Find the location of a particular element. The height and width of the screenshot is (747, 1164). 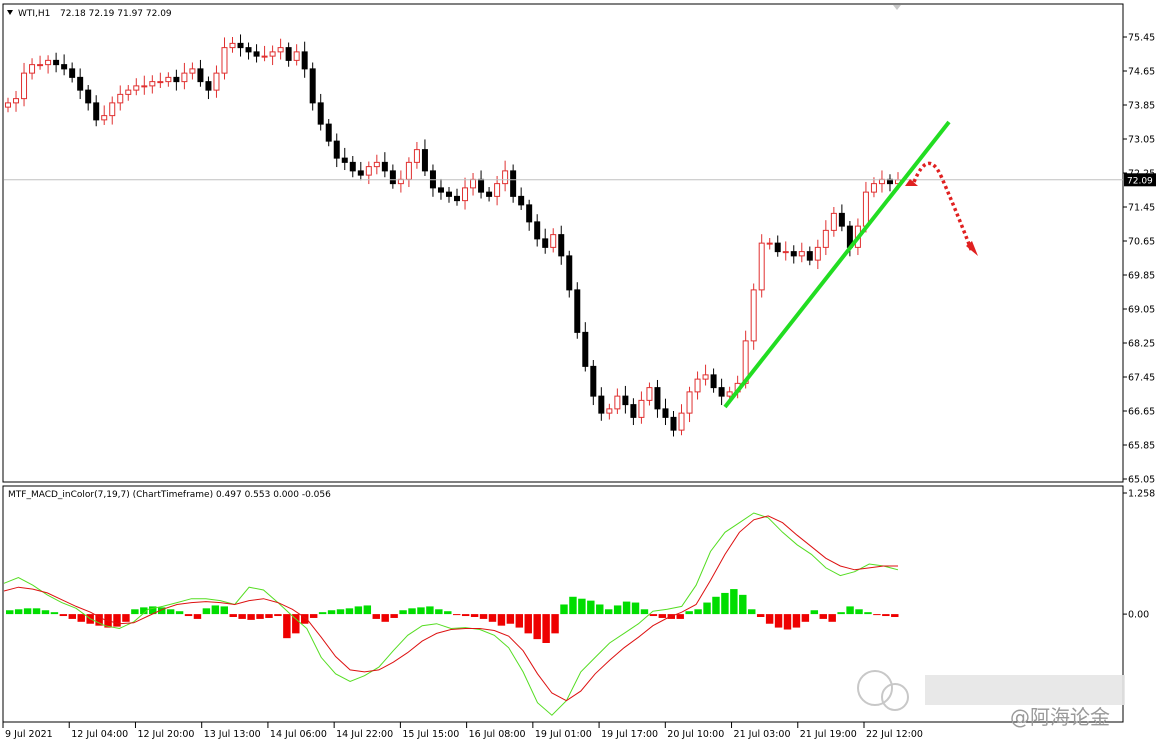

blurred-region is located at coordinates (1025, 690).